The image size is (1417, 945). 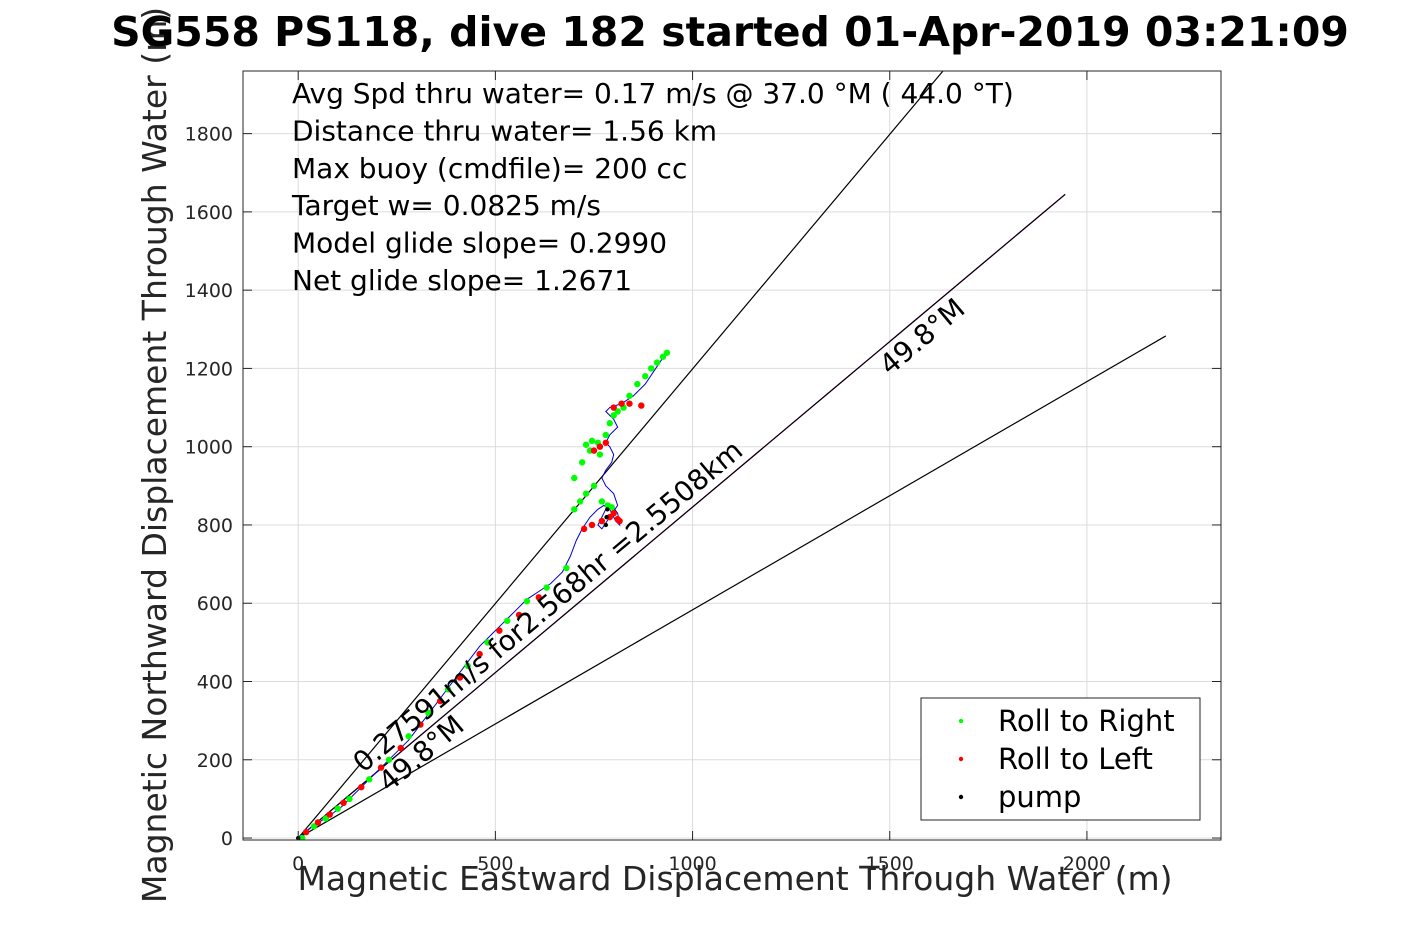 What do you see at coordinates (483, 594) in the screenshot?
I see `roll-points` at bounding box center [483, 594].